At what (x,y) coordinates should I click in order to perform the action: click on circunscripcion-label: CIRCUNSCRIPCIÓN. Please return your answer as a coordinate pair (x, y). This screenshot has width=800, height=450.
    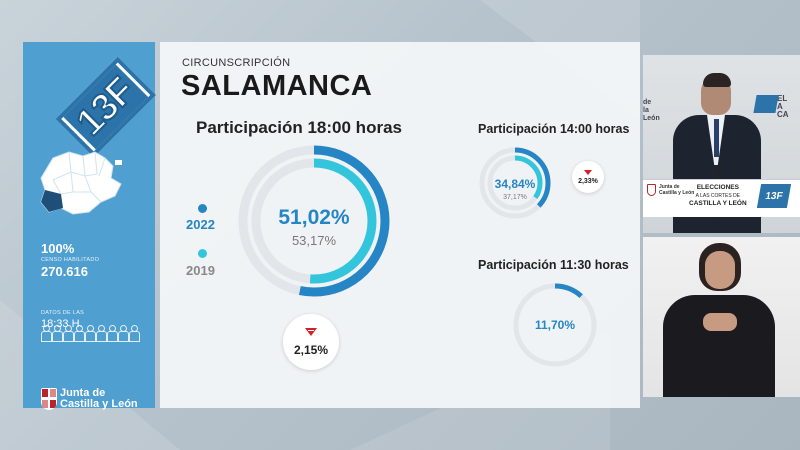
    Looking at the image, I should click on (236, 63).